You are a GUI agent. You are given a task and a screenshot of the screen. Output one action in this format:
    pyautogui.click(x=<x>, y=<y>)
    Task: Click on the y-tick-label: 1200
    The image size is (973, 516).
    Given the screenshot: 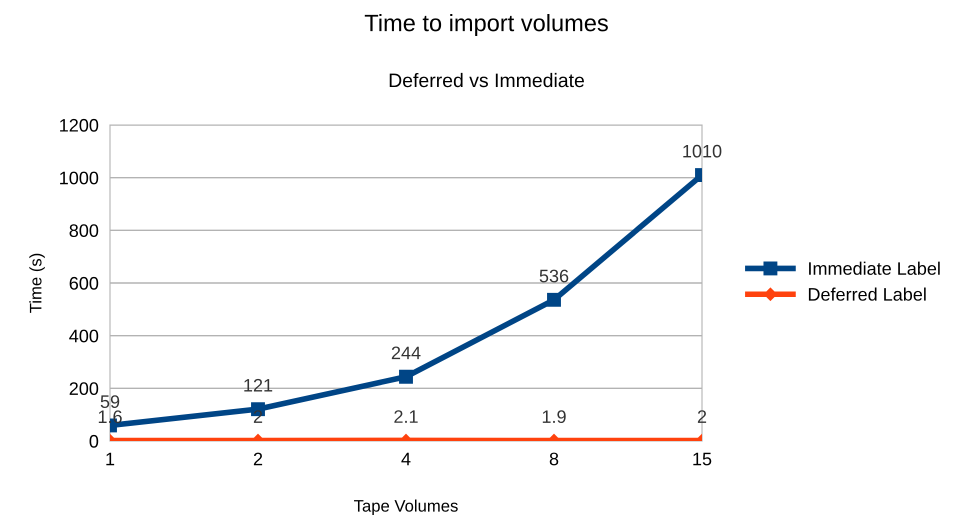 What is the action you would take?
    pyautogui.click(x=79, y=125)
    